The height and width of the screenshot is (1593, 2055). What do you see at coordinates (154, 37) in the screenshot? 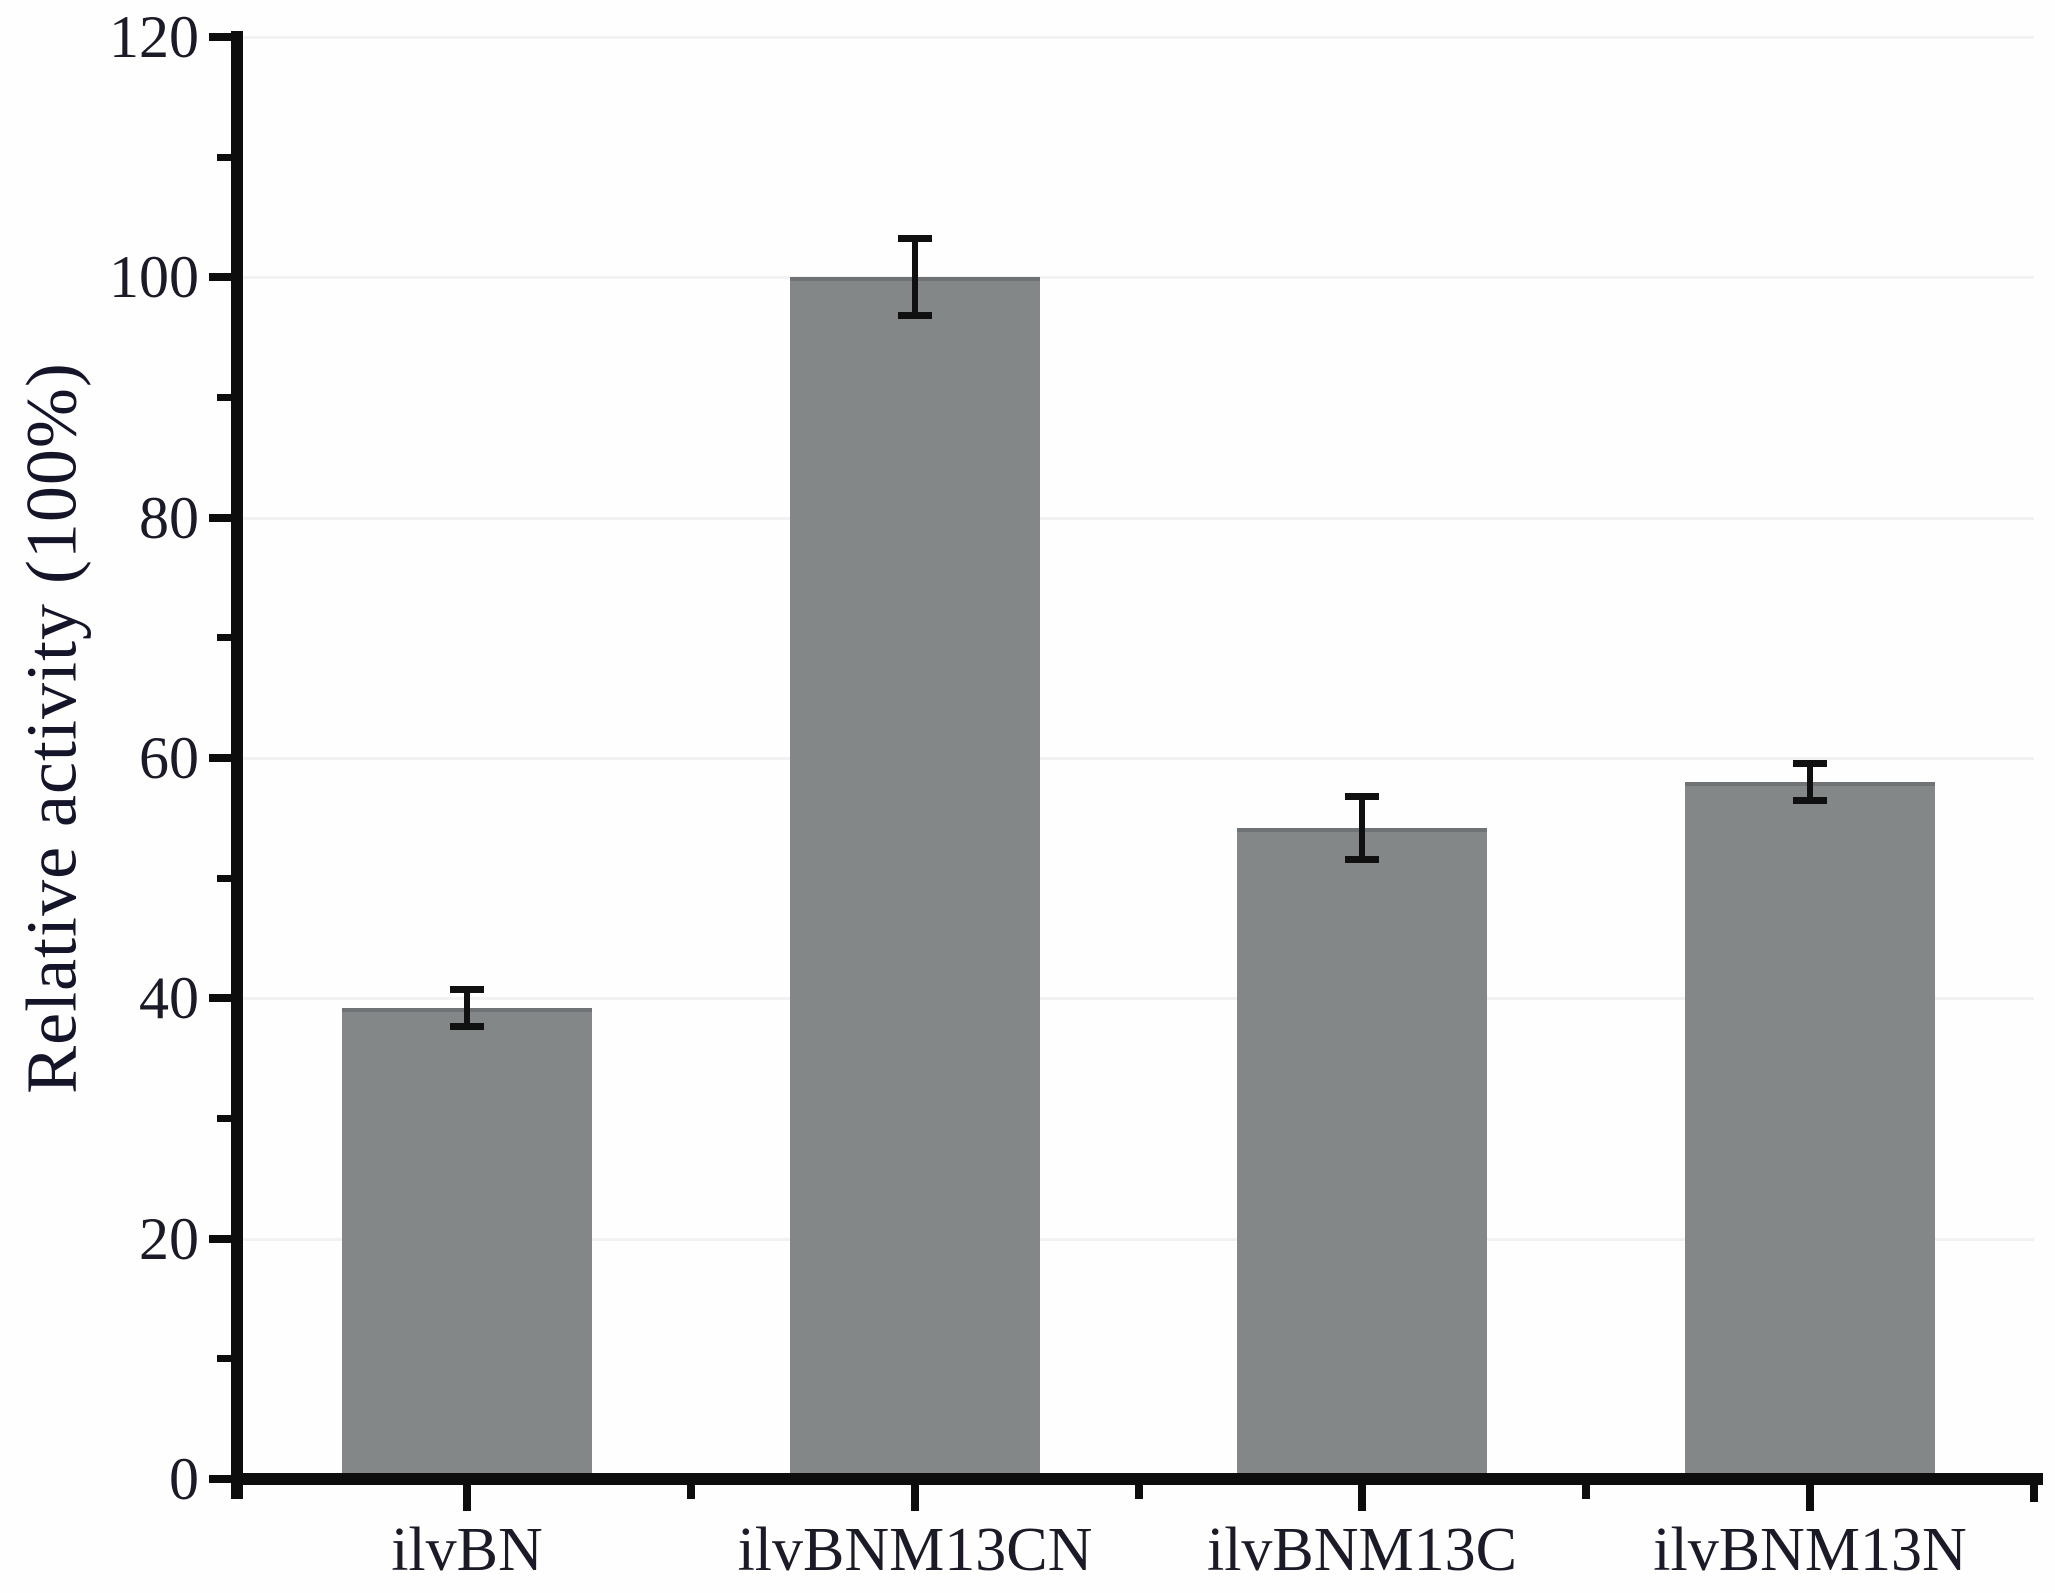
I see `y-tick-label-120: 120` at bounding box center [154, 37].